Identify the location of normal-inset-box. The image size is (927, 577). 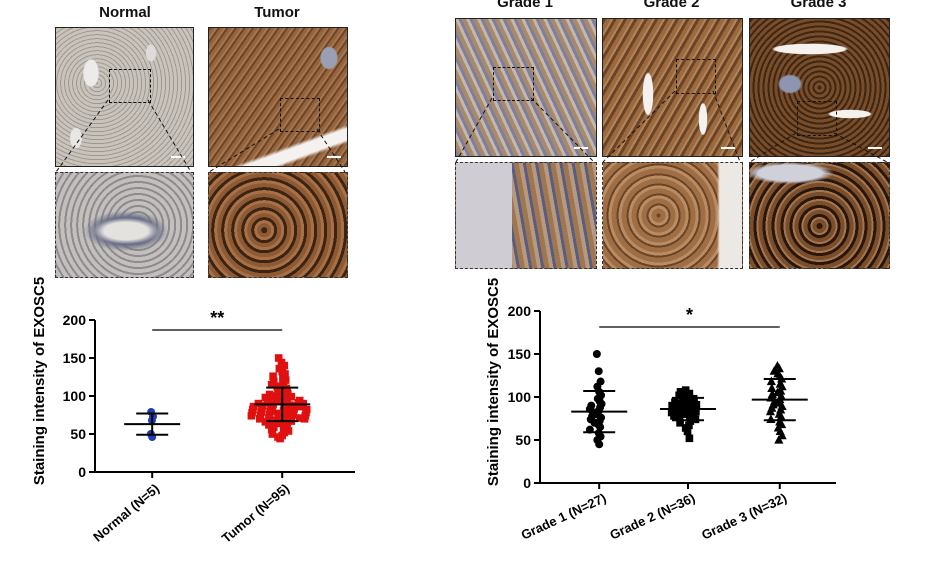
(130, 86).